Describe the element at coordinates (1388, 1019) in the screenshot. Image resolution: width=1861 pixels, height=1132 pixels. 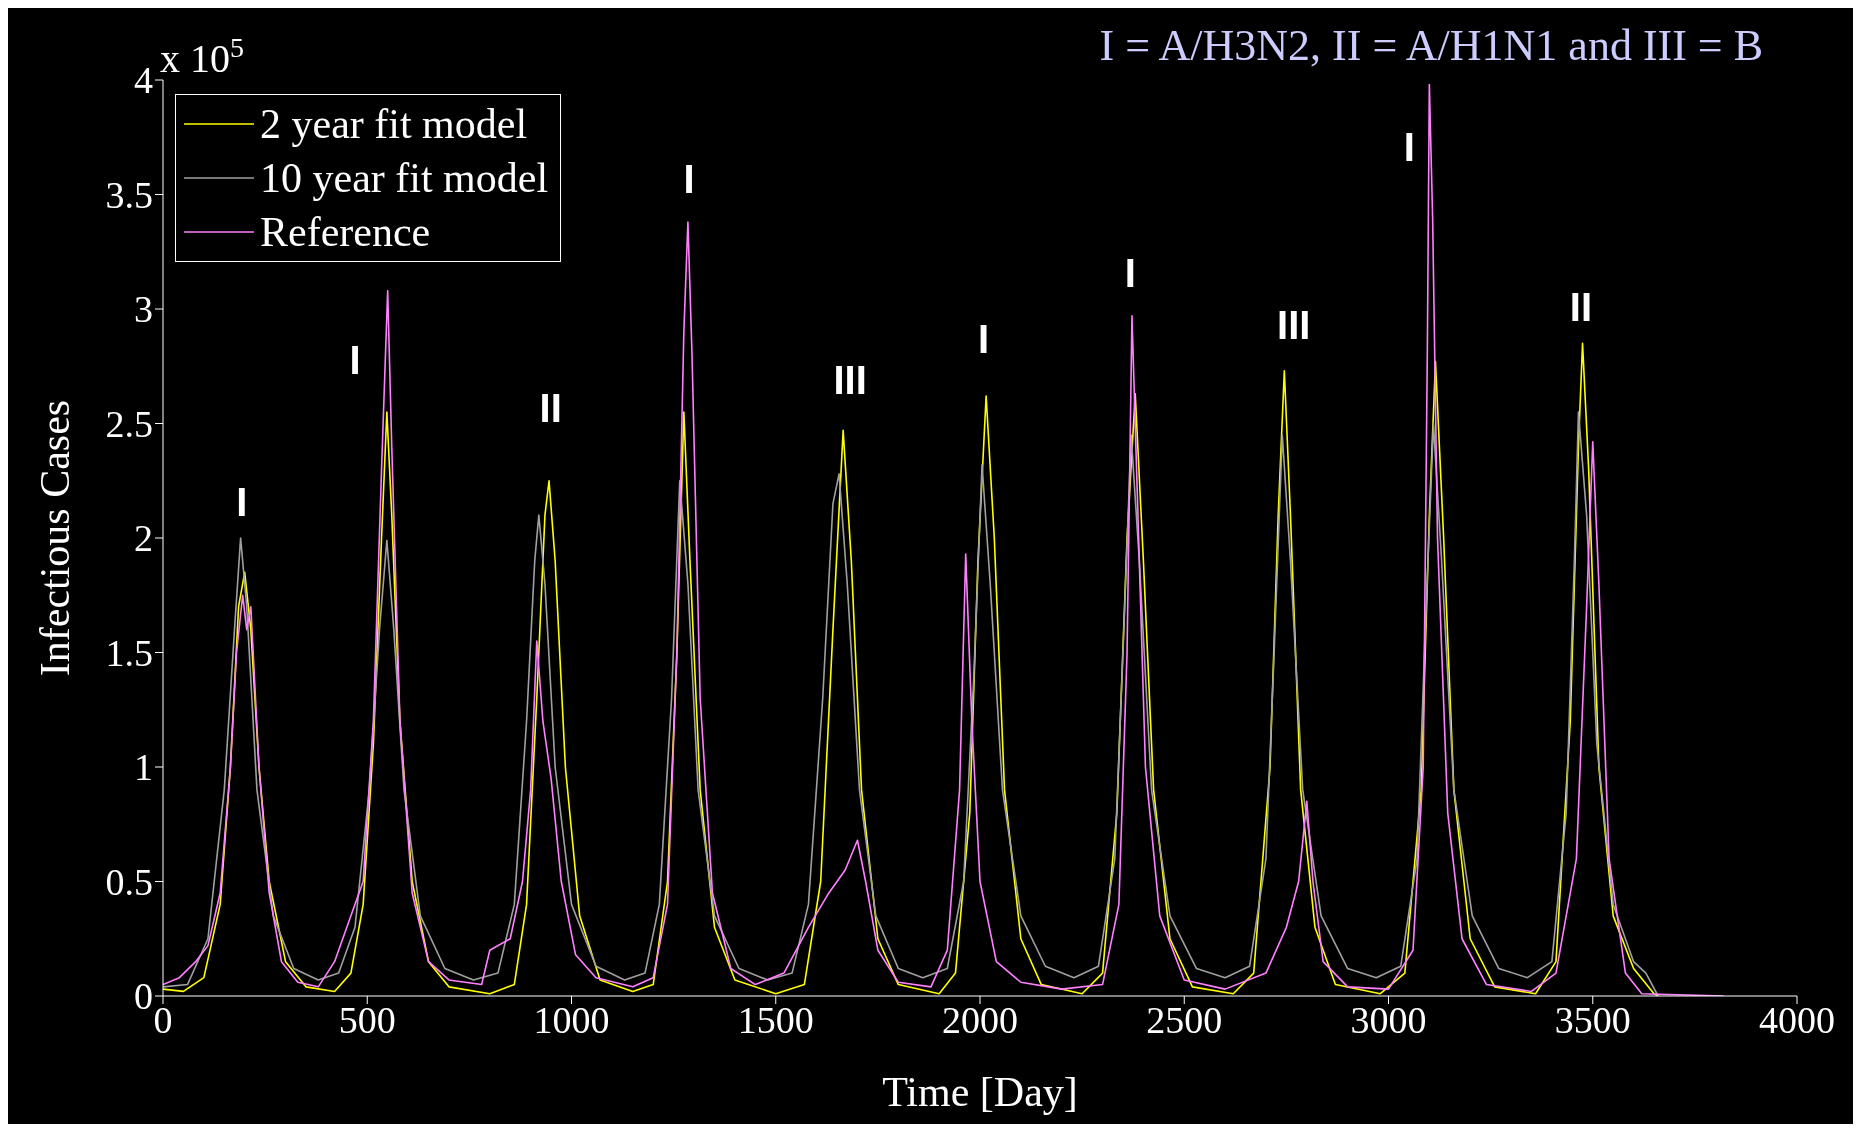
I see `x-tick-label: 3000` at that location.